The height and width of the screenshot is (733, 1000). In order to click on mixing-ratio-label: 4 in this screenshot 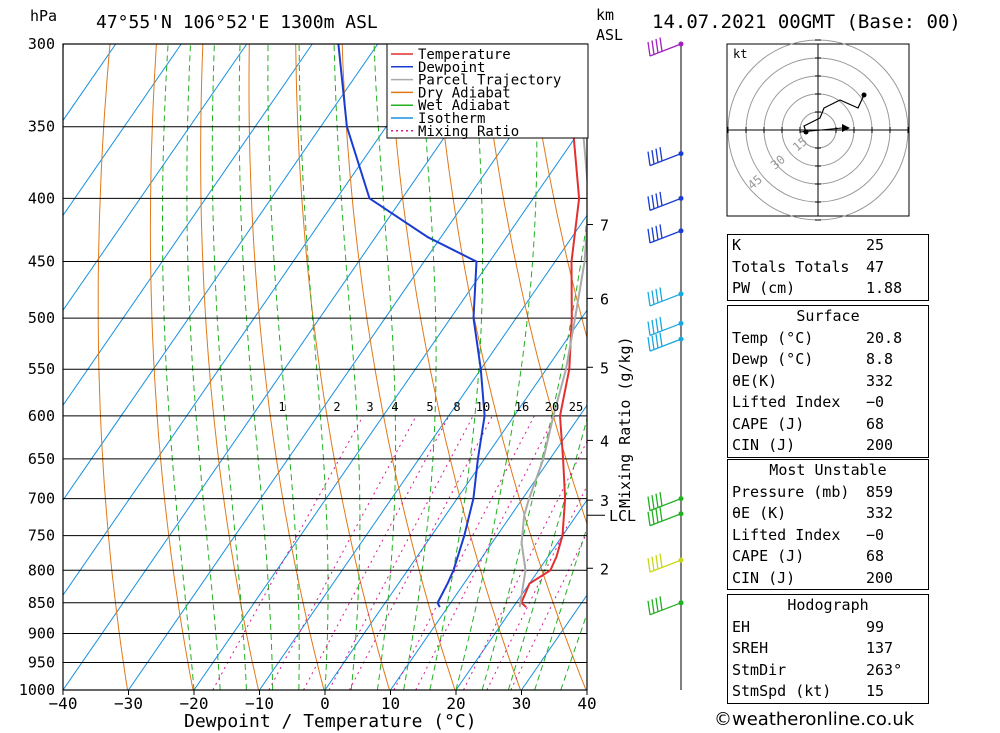, I will do `click(394, 407)`.